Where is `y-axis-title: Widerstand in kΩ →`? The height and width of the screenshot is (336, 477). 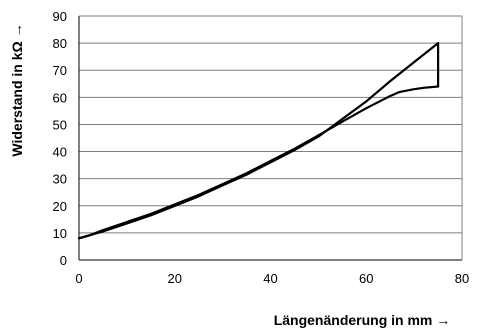 y-axis-title: Widerstand in kΩ → is located at coordinates (17, 89).